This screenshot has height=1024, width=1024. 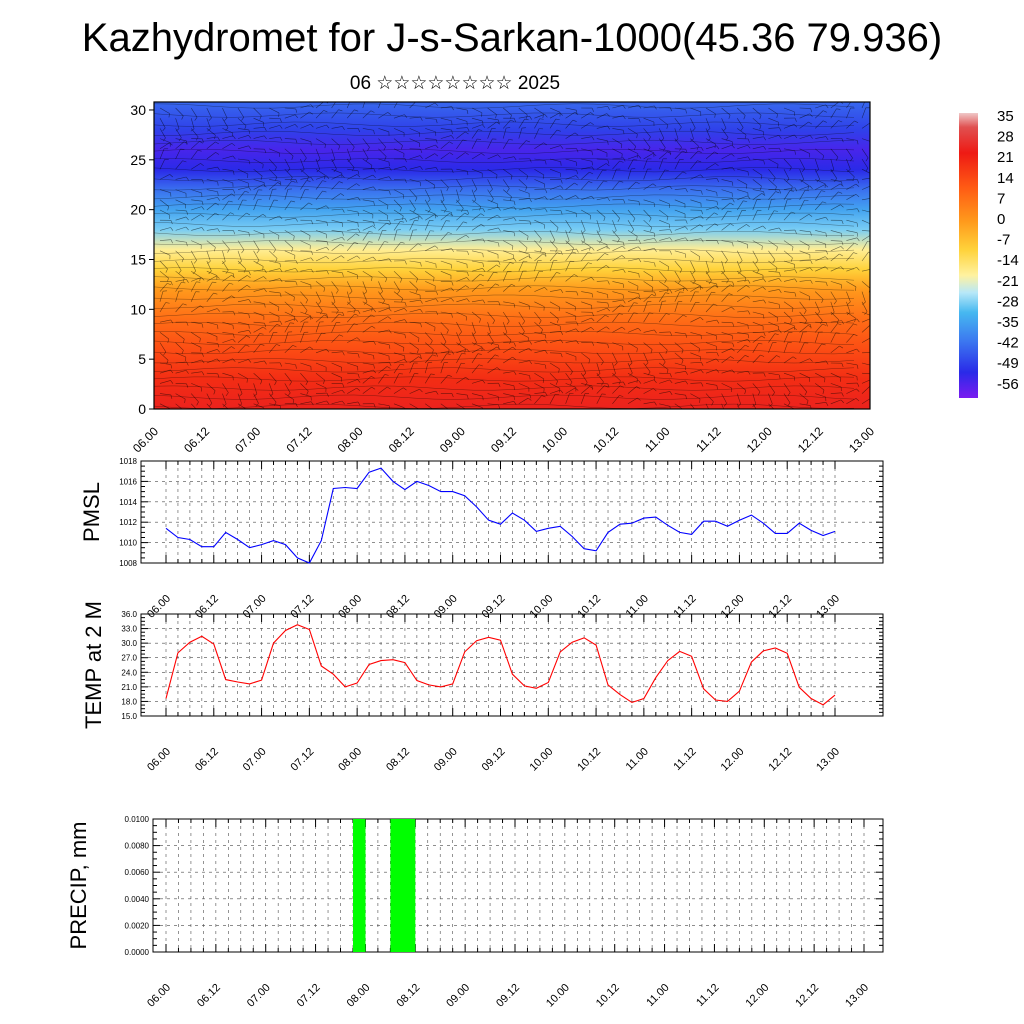 I want to click on x-tick-label: 12.12, so click(x=807, y=996).